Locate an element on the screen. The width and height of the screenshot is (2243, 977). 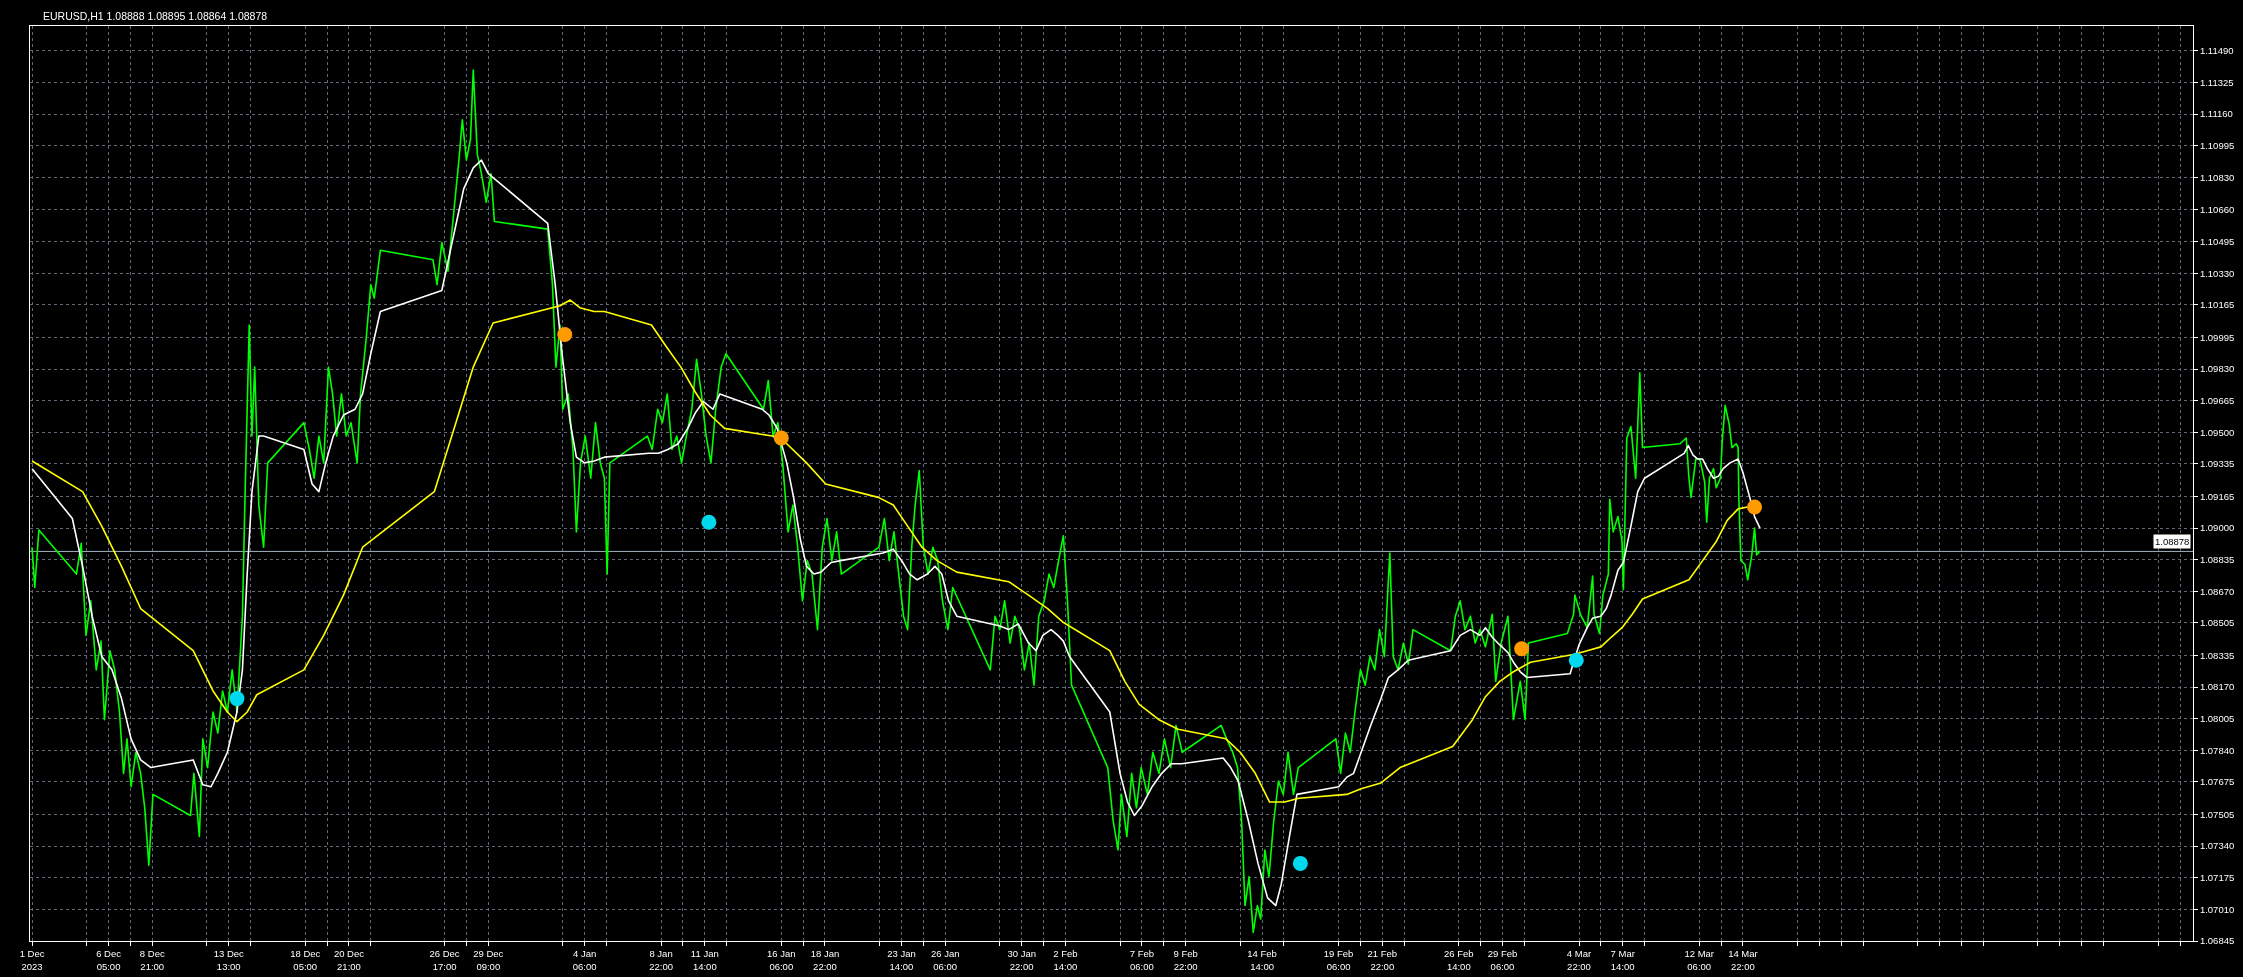
x-tick-label: 4 Jan 06:00 is located at coordinates (584, 960).